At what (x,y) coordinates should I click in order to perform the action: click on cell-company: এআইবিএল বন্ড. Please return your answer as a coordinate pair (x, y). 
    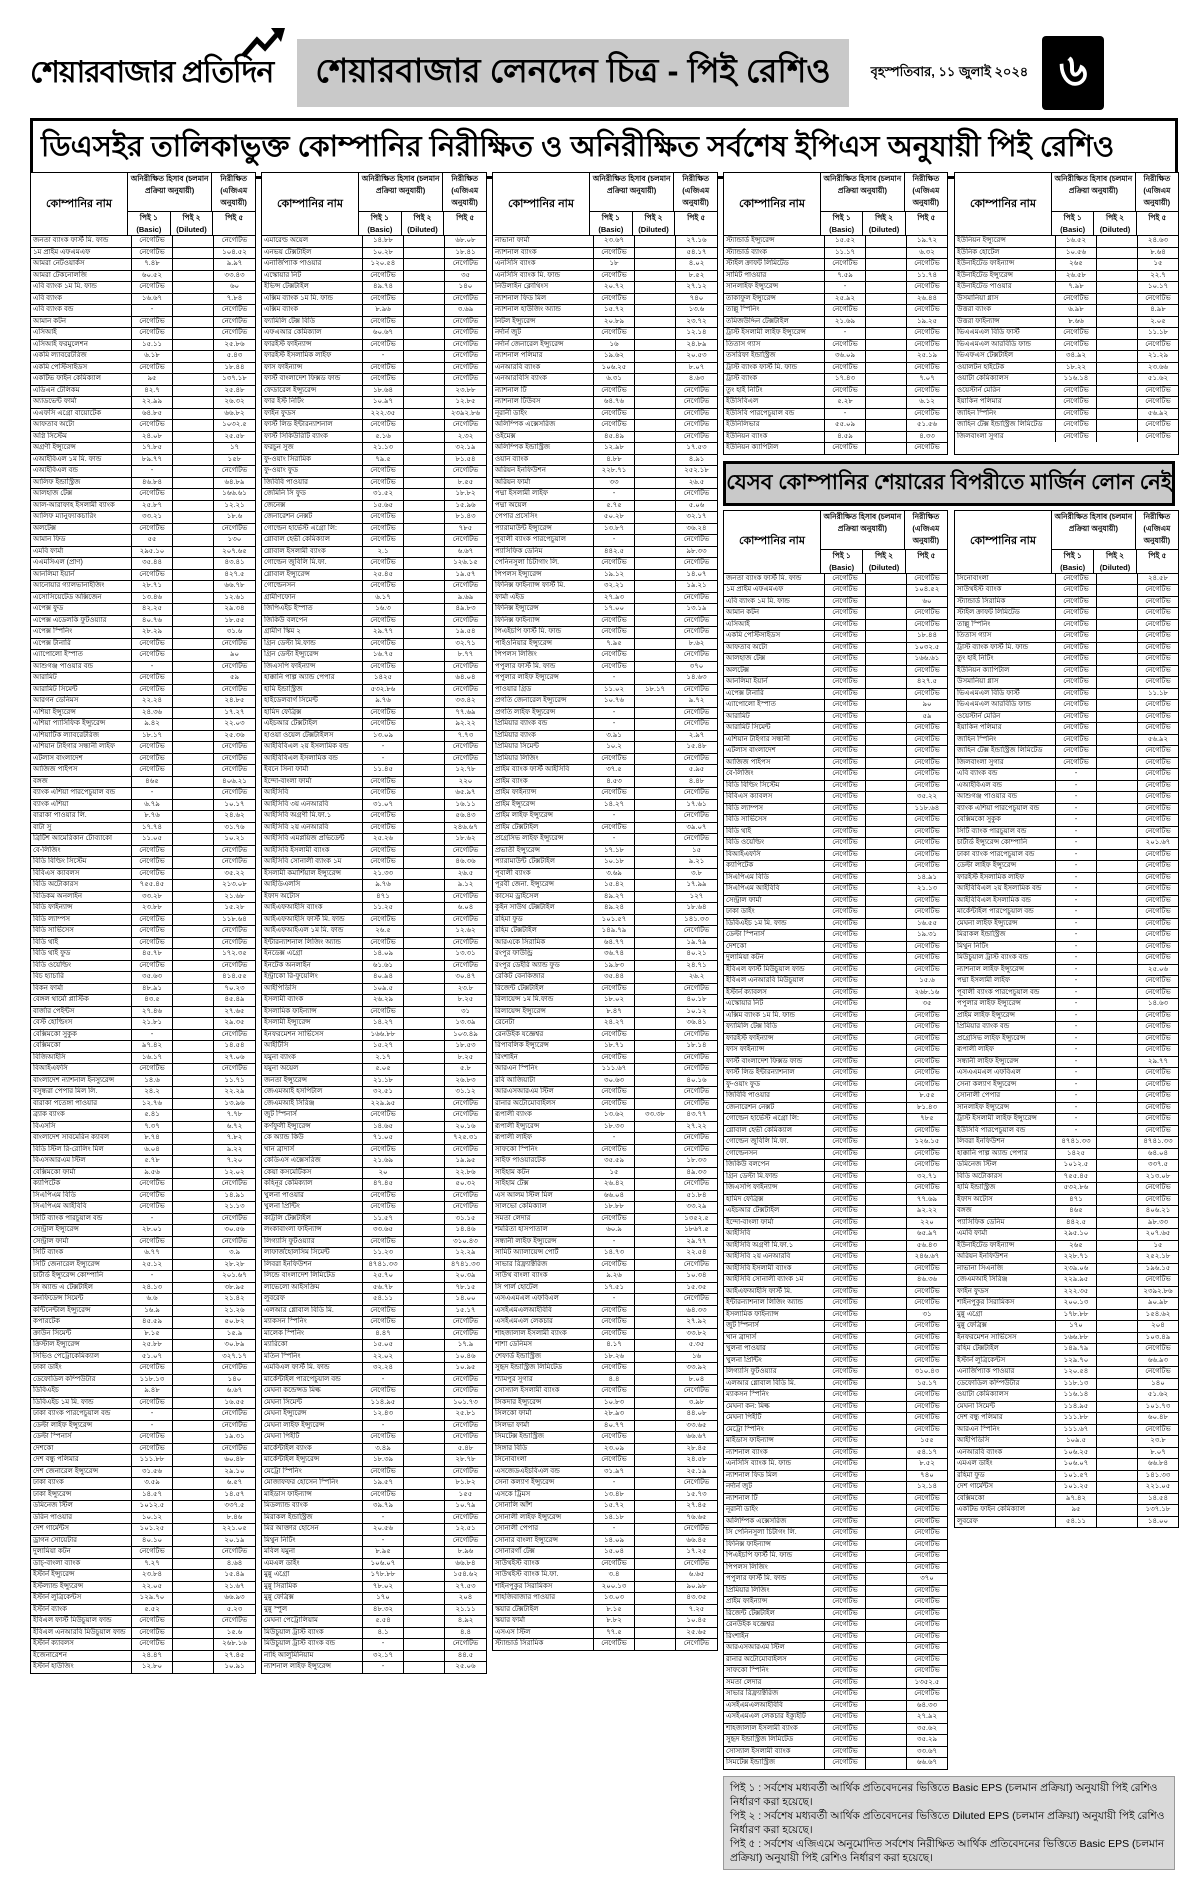
    Looking at the image, I should click on (1005, 785).